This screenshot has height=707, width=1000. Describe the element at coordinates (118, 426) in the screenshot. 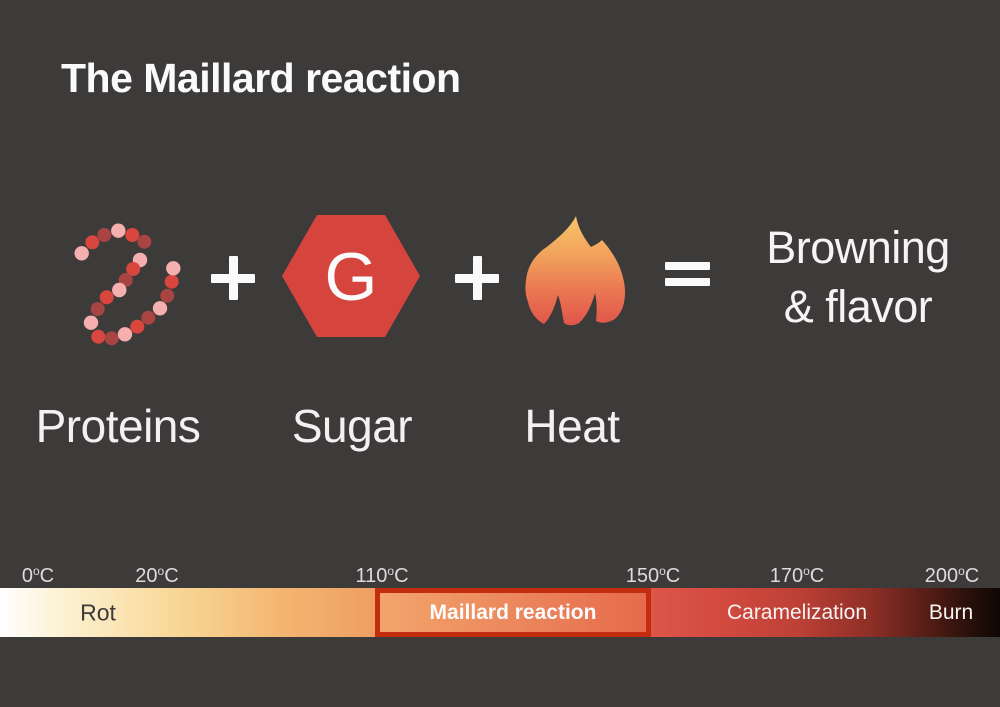

I see `label-proteins: Proteins` at that location.